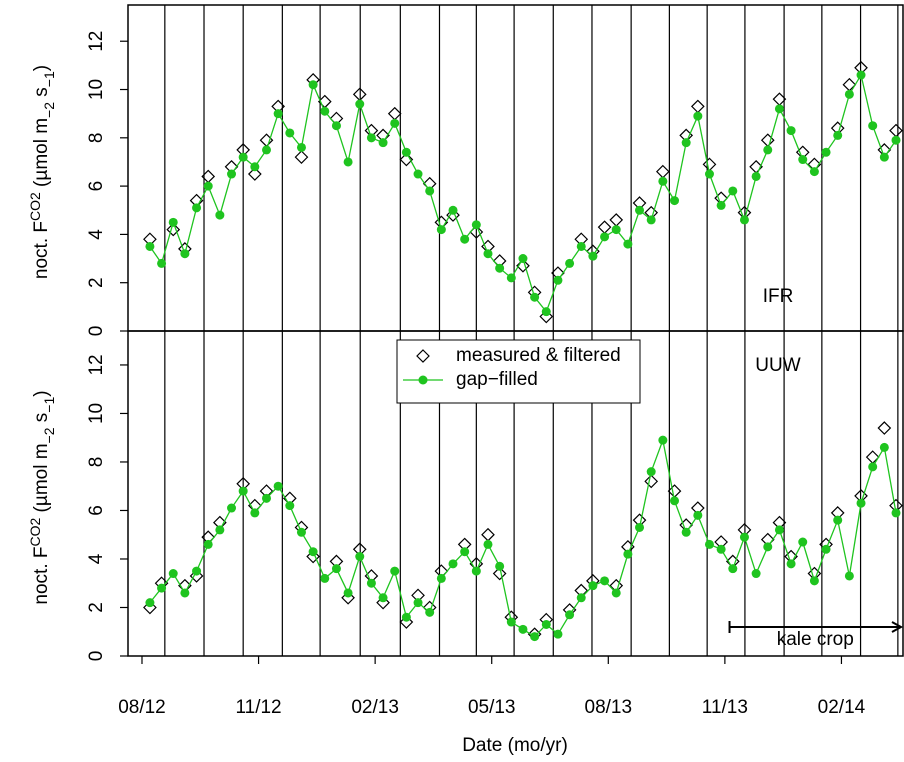  Describe the element at coordinates (142, 707) in the screenshot. I see `x-tick-label: 08/12` at that location.